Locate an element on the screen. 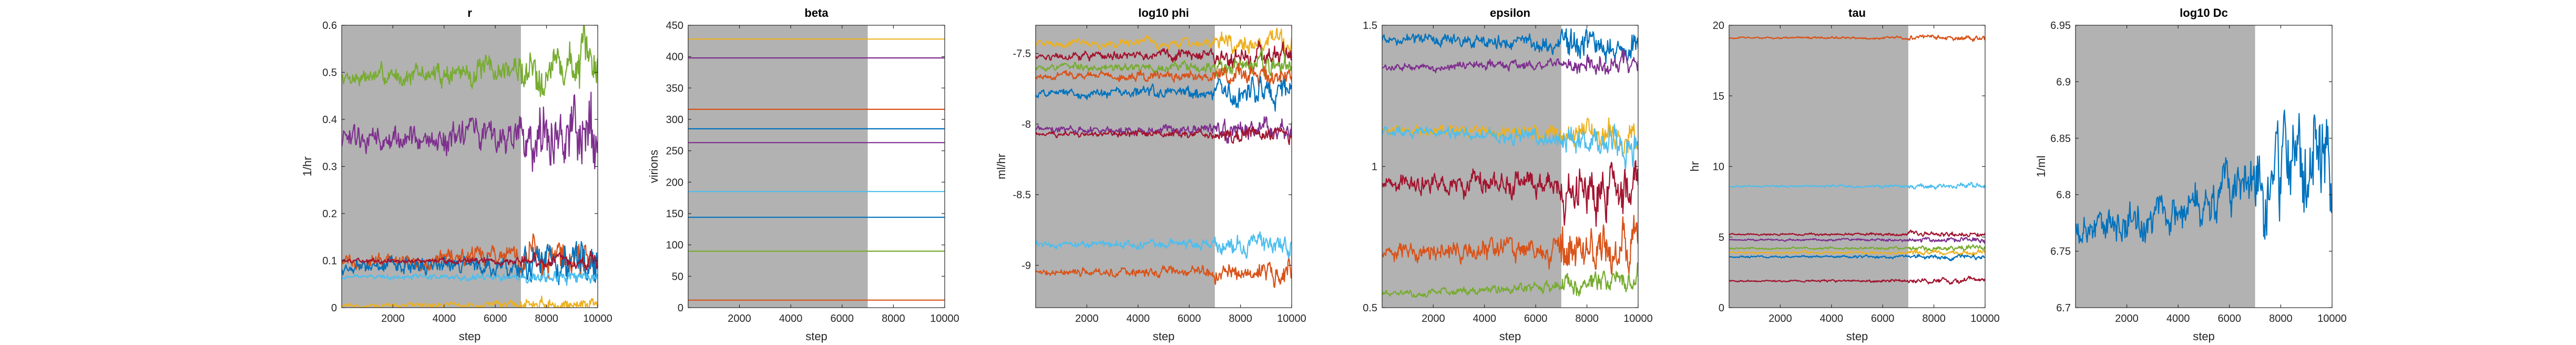 This screenshot has width=2576, height=345. y-tick-label: 15 is located at coordinates (1718, 96).